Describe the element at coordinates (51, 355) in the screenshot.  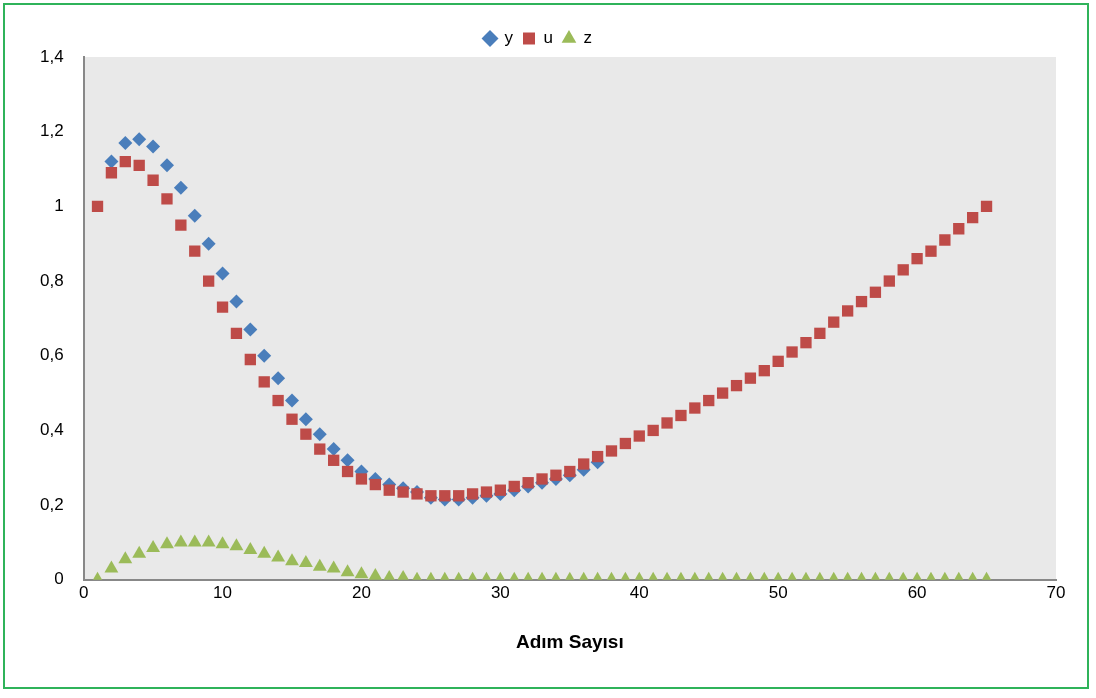
I see `y-tick-label: 0,6` at that location.